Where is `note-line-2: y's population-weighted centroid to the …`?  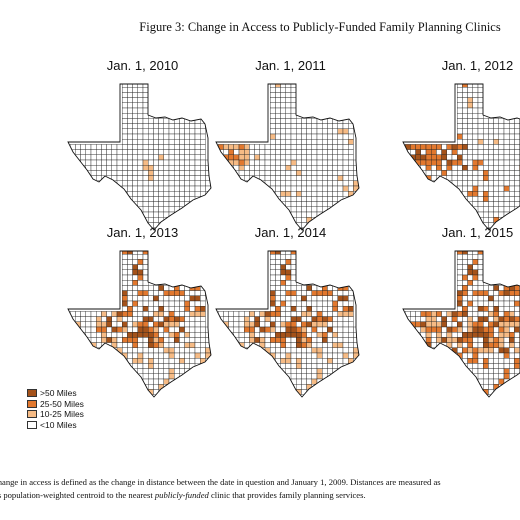
note-line-2: y's population-weighted centroid to the … is located at coordinates (183, 495).